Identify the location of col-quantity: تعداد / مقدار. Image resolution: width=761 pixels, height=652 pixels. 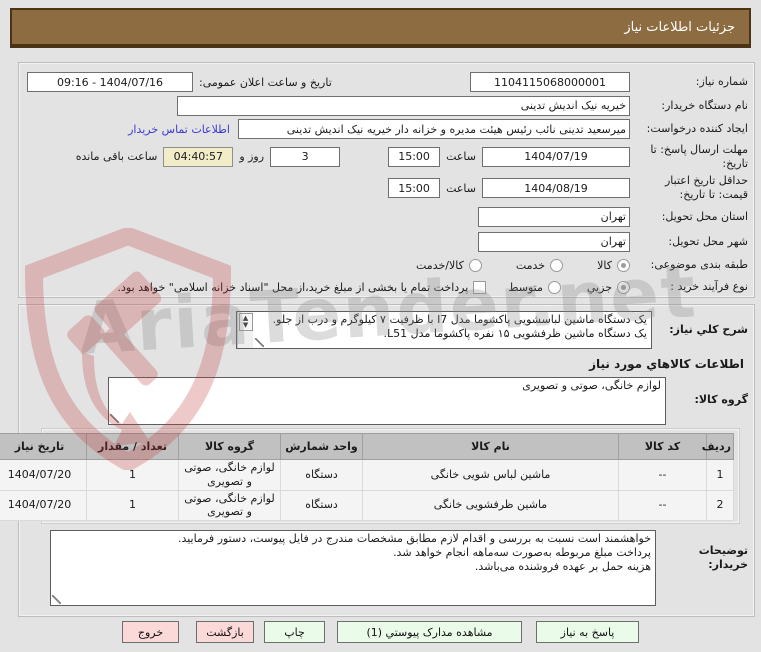
(132, 446).